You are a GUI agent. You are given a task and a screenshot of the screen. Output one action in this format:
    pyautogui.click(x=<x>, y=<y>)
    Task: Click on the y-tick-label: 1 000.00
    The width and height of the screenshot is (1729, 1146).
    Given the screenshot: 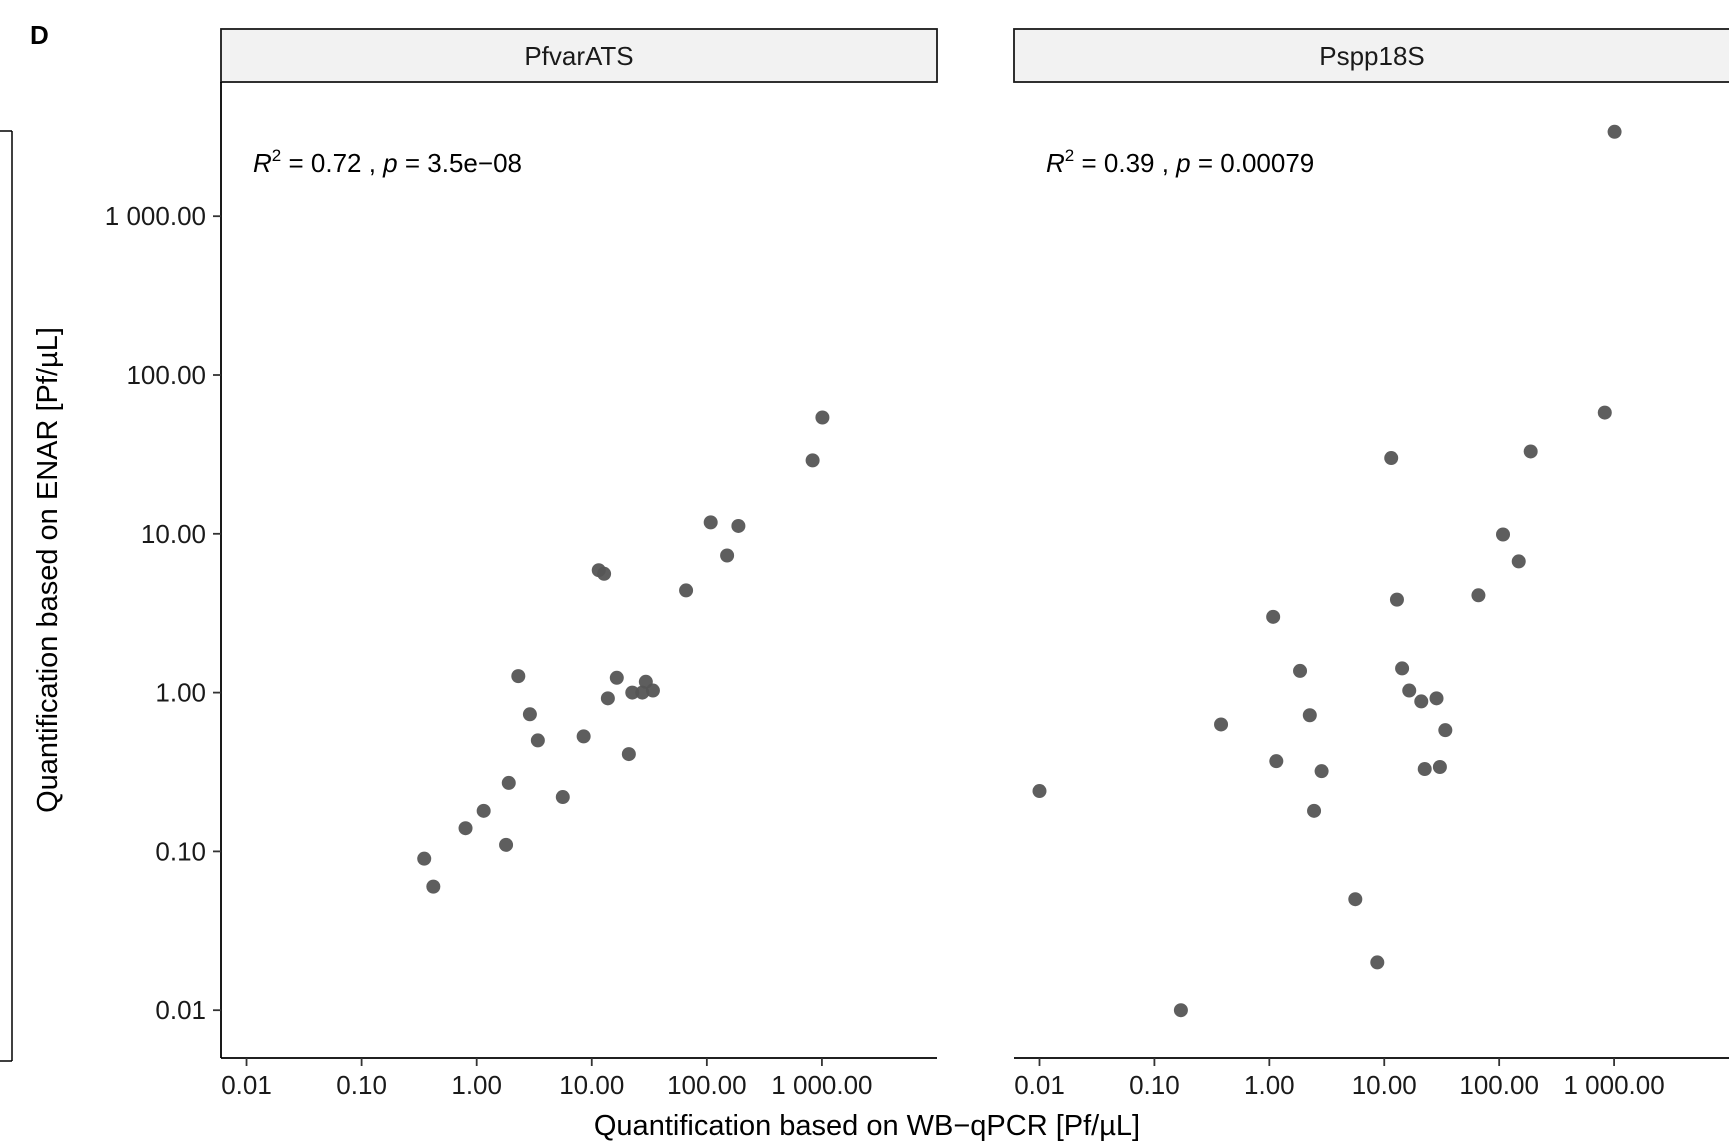 What is the action you would take?
    pyautogui.click(x=155, y=216)
    